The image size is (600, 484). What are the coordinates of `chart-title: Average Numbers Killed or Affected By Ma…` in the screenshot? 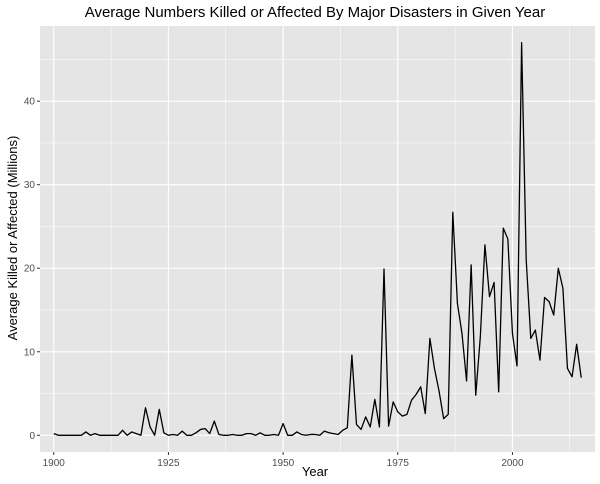 It's located at (315, 12).